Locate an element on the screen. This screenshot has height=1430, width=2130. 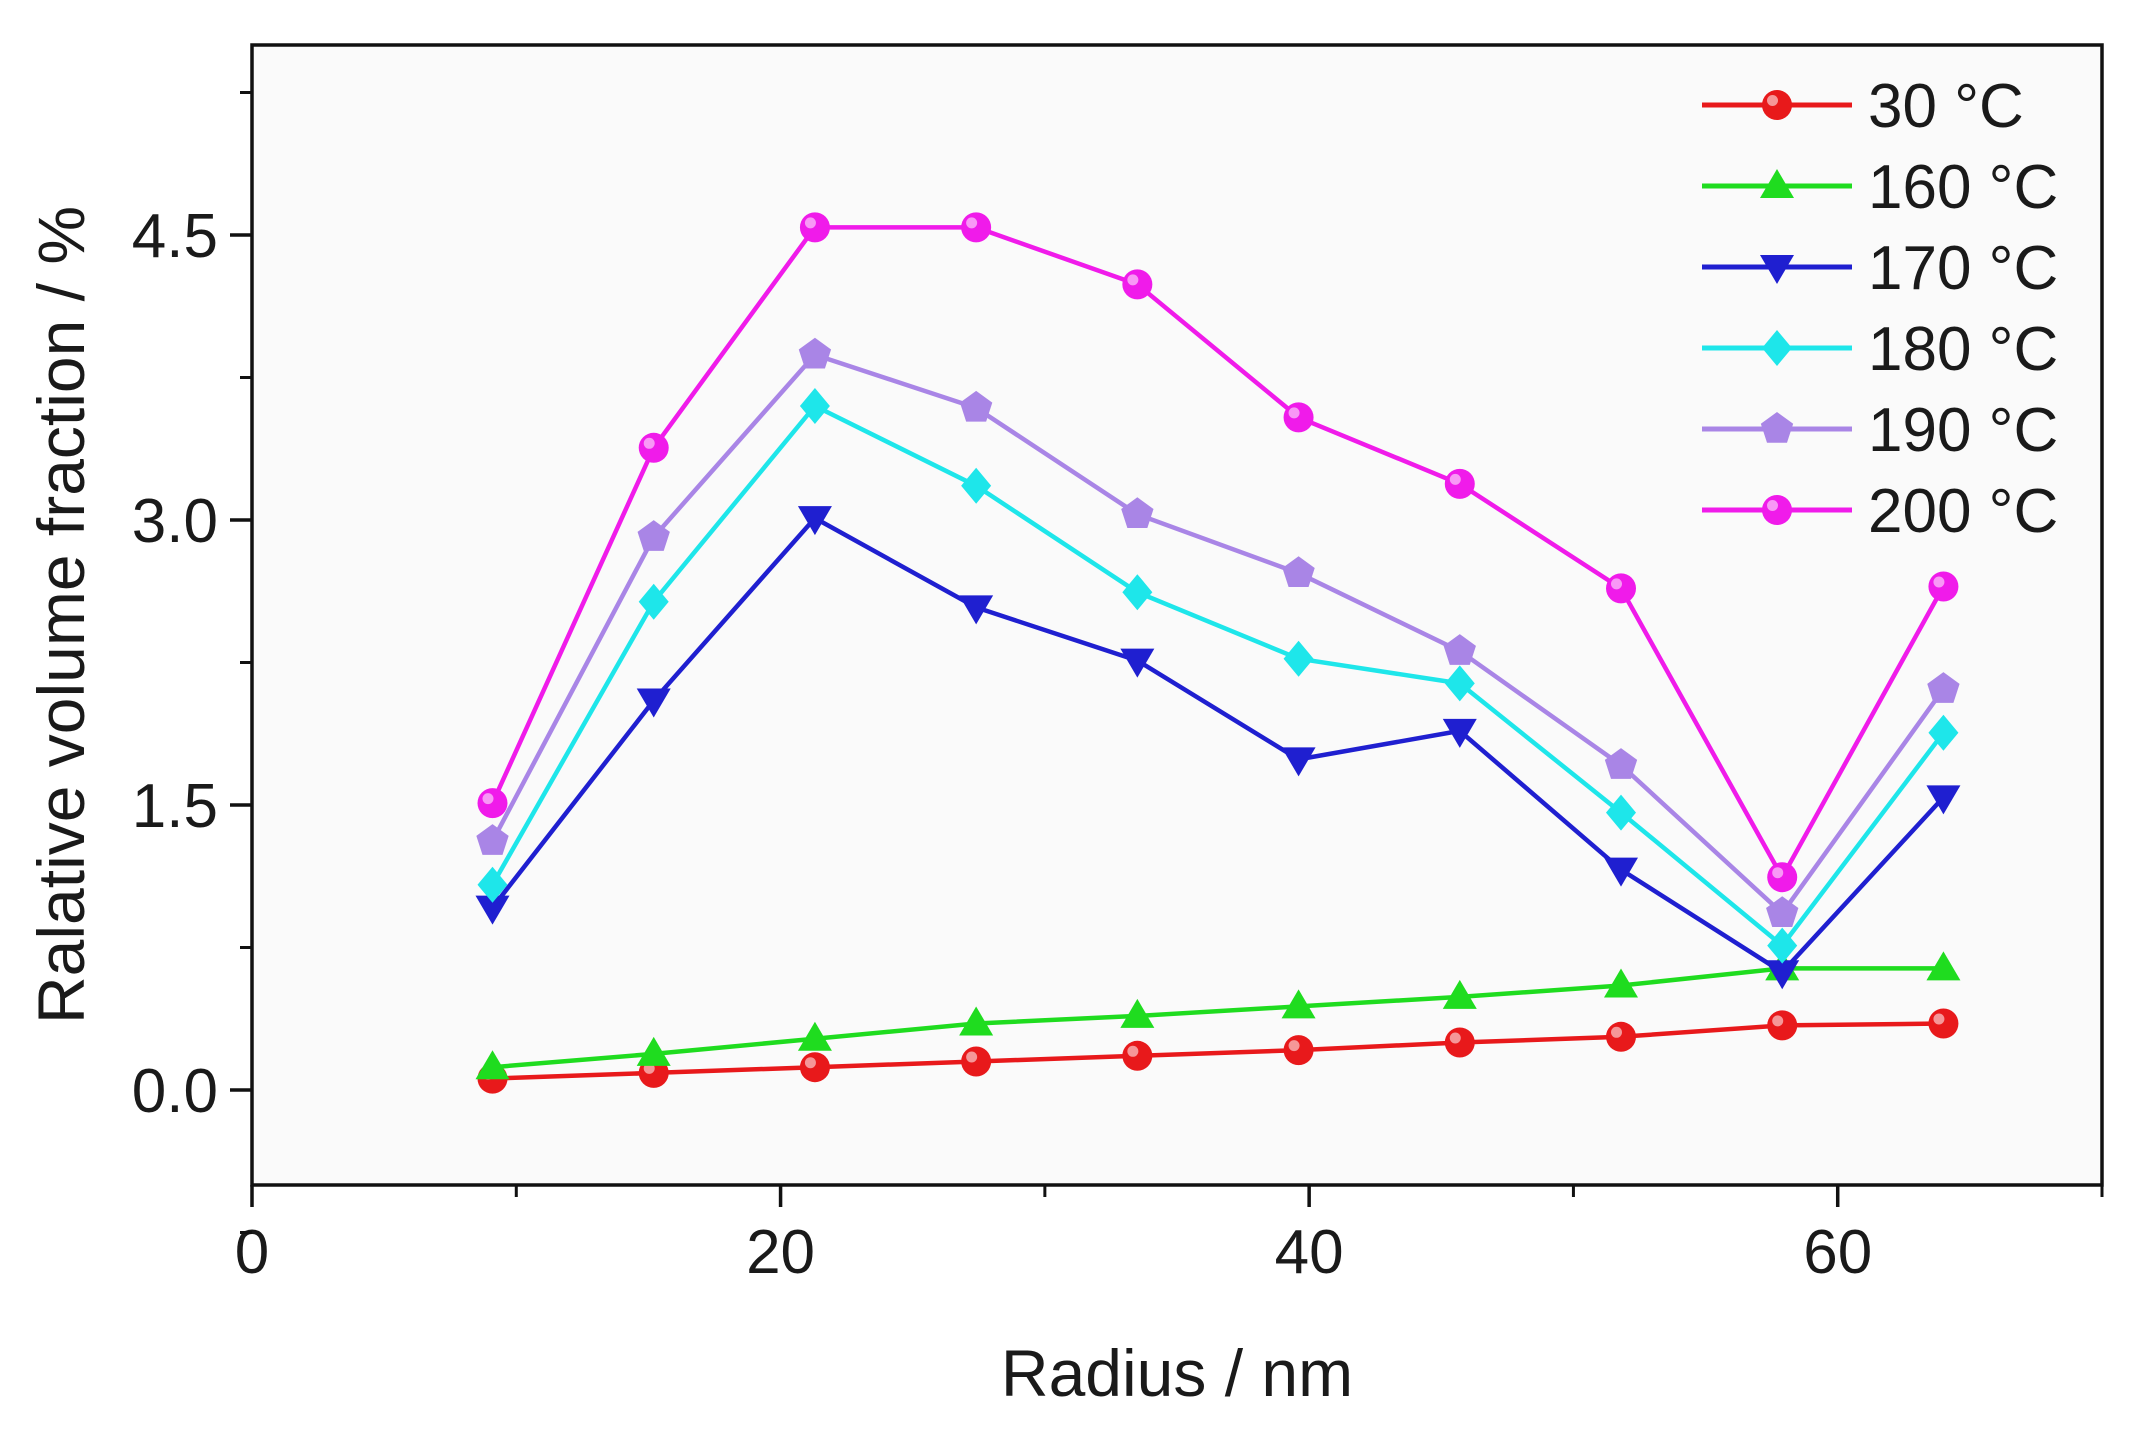
legend-label: 170 °C is located at coordinates (1963, 268).